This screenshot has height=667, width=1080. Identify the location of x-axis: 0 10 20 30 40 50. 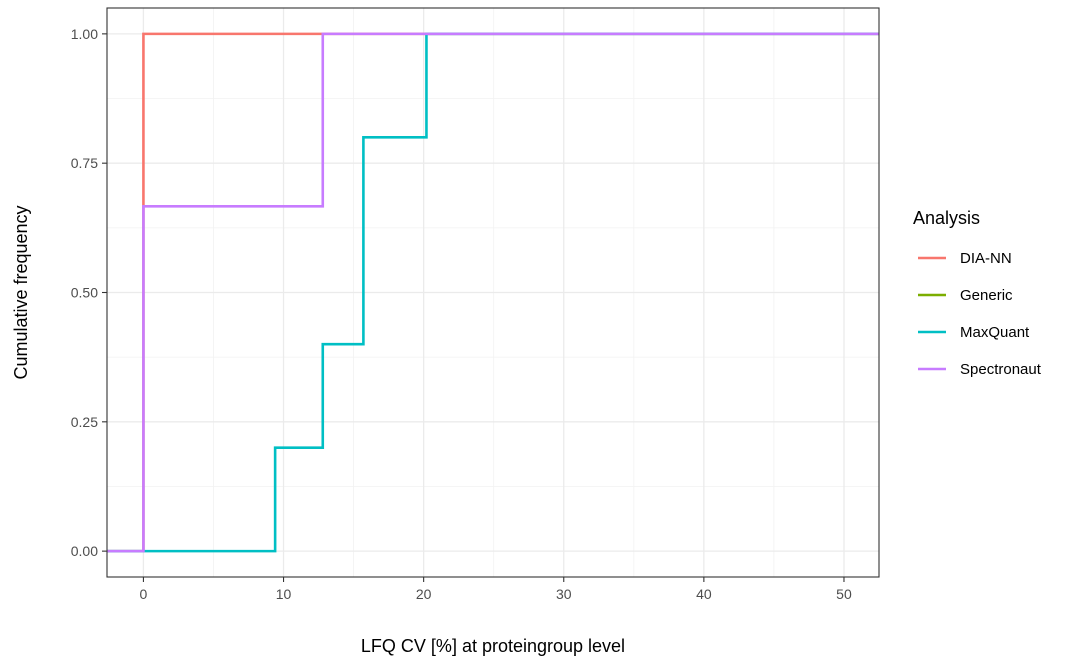
(496, 589).